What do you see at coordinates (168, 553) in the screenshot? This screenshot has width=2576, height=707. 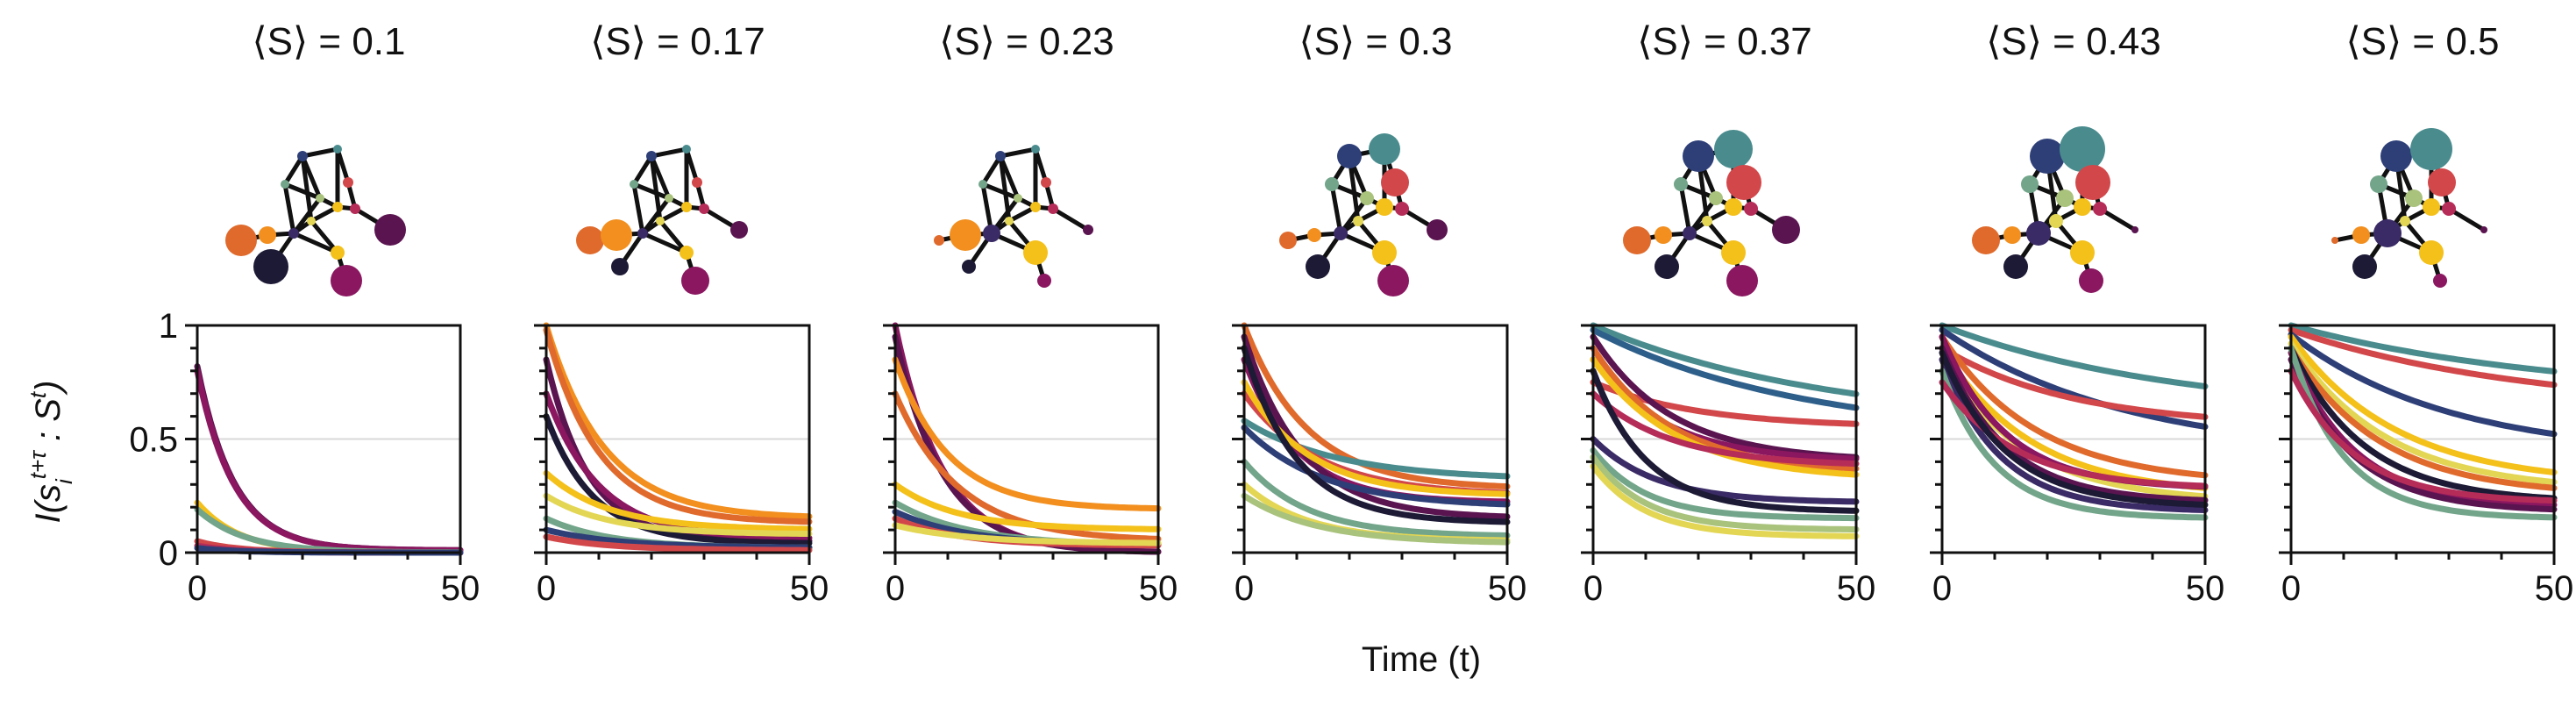 I see `y-tick-label: 0` at bounding box center [168, 553].